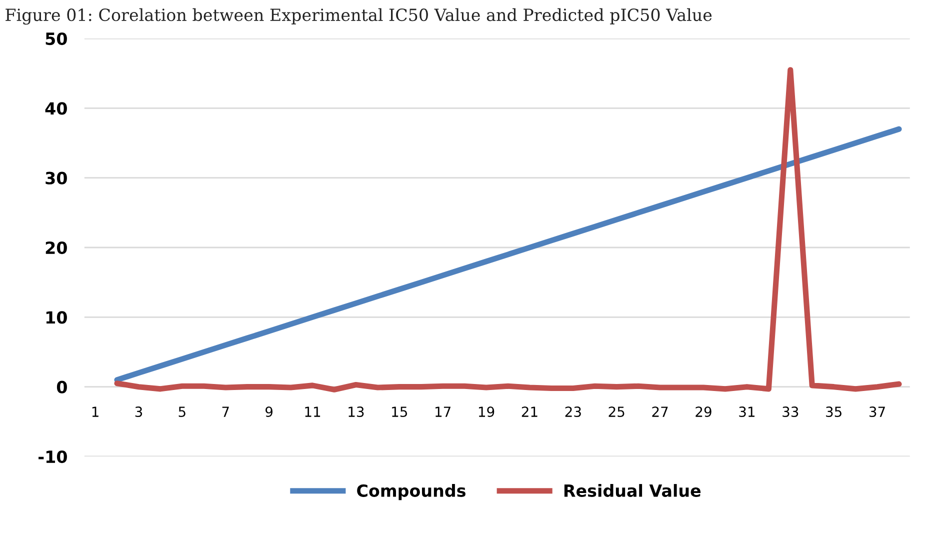 This screenshot has height=550, width=938. What do you see at coordinates (746, 412) in the screenshot?
I see `x-tick-label: 31` at bounding box center [746, 412].